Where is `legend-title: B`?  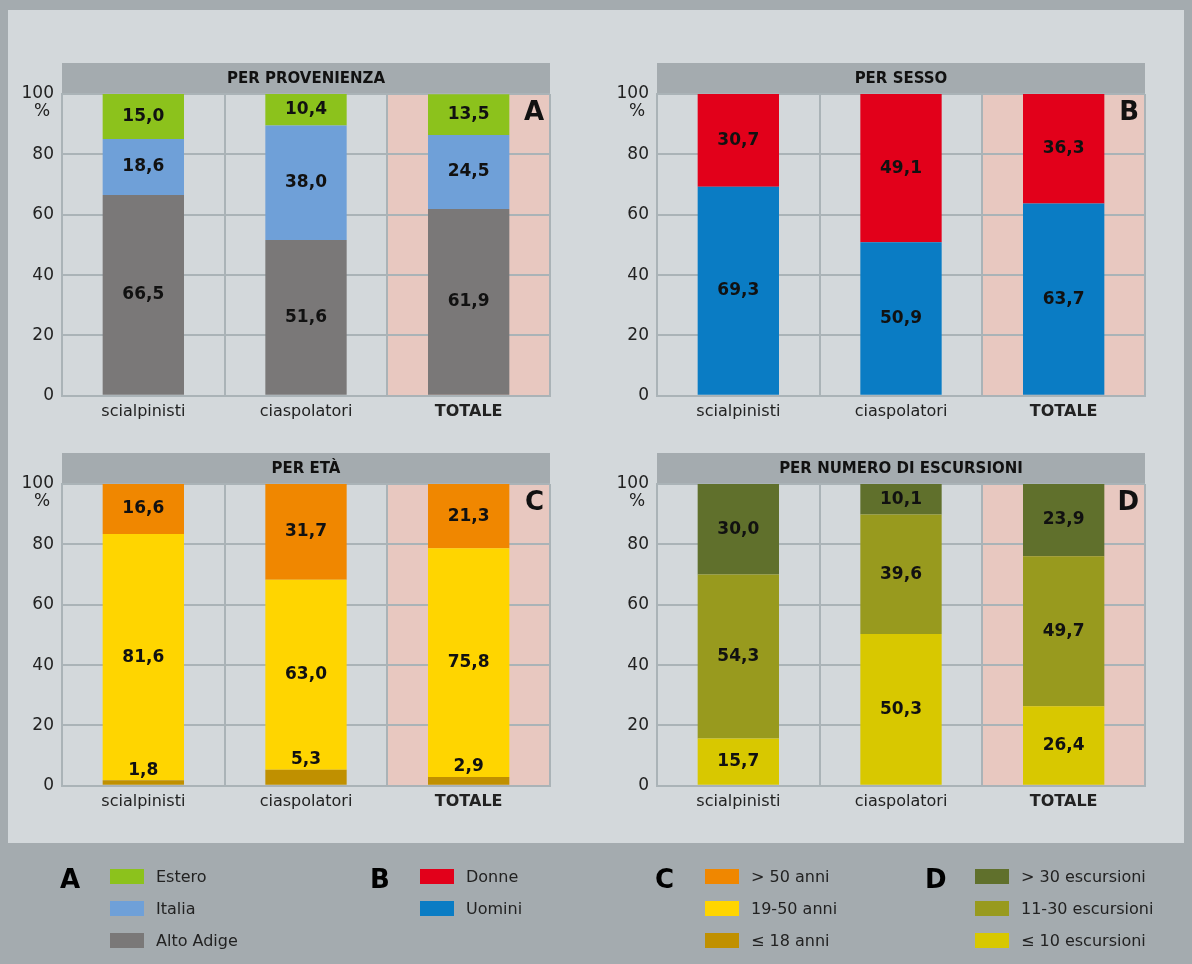
legend-title: B is located at coordinates (380, 879).